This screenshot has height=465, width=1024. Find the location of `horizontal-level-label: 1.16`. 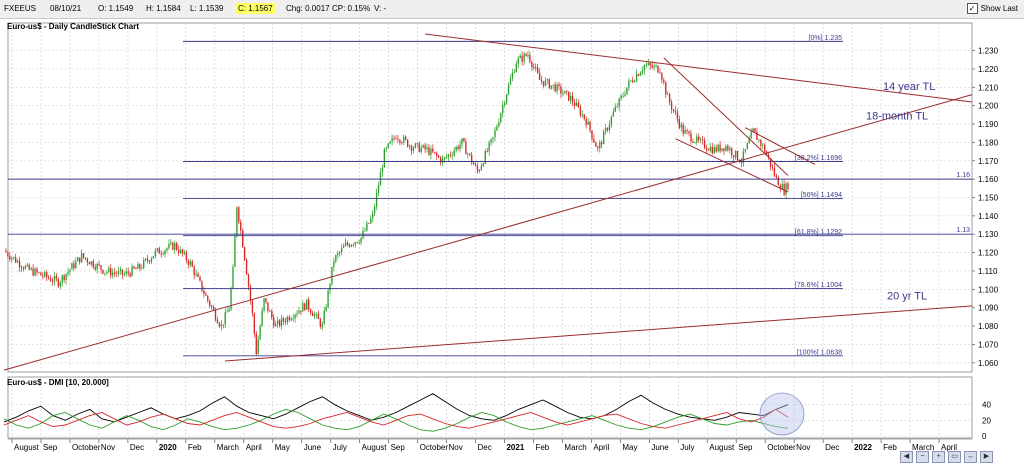

horizontal-level-label: 1.16 is located at coordinates (963, 175).